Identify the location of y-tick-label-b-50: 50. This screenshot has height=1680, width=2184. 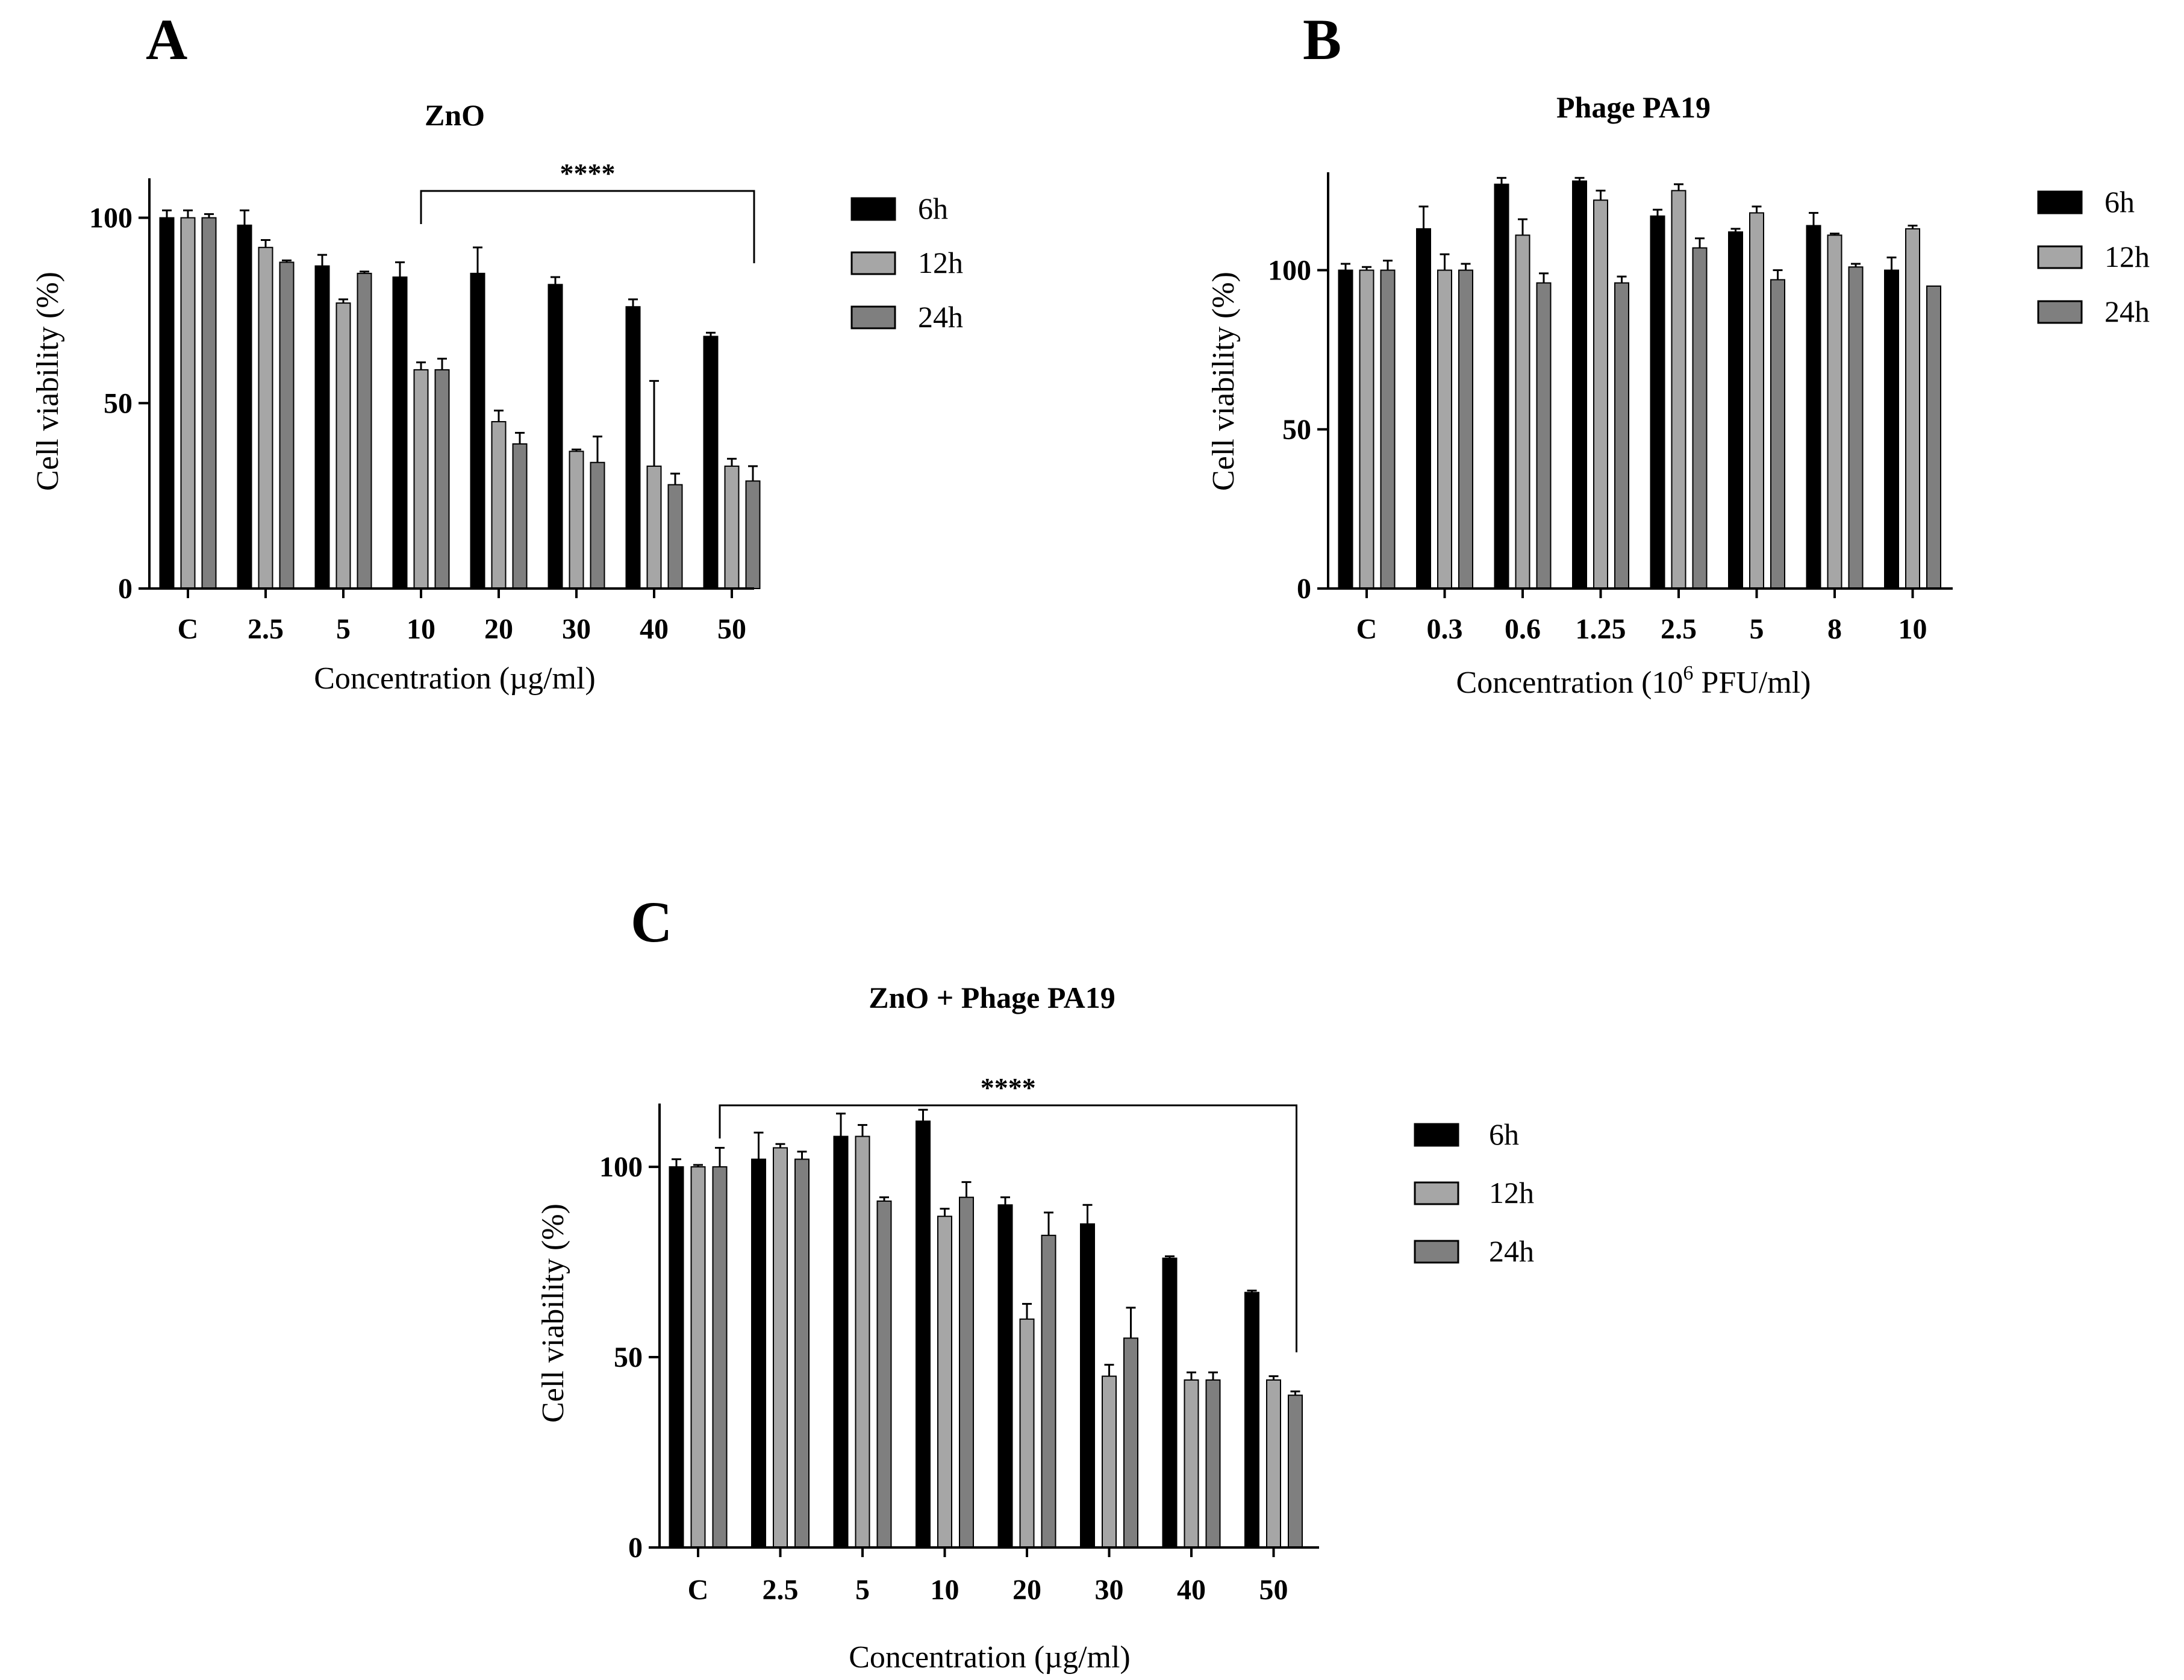
(1297, 430).